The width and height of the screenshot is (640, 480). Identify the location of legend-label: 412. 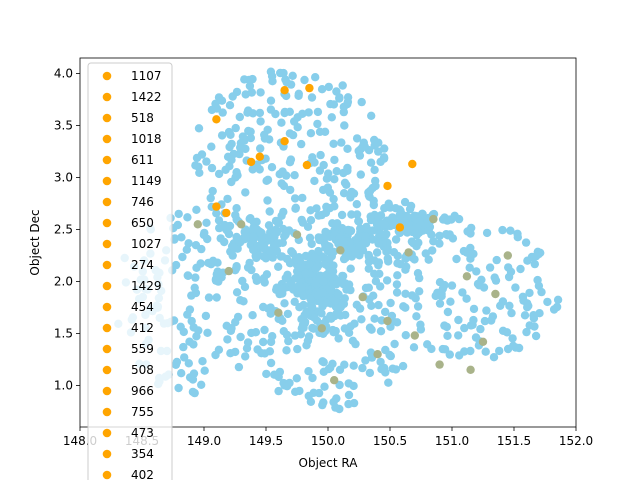
(142, 328).